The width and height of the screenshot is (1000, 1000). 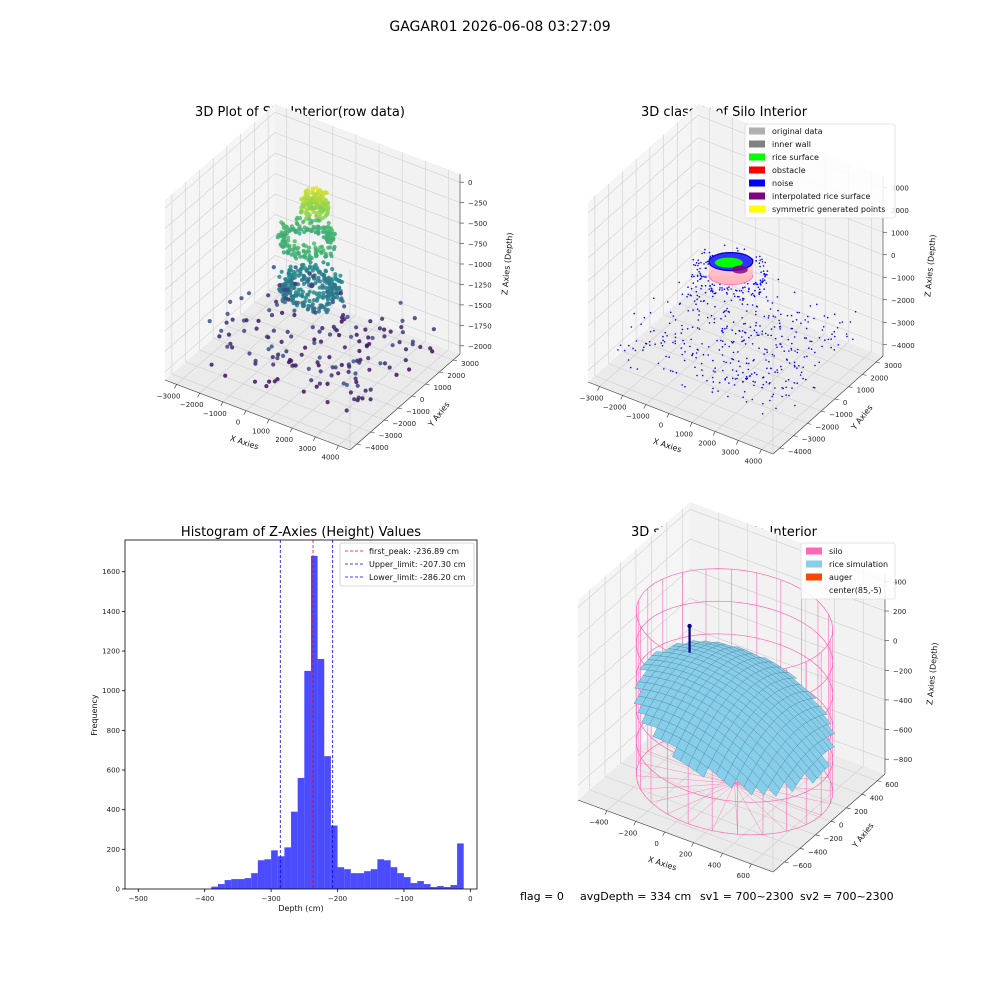 I want to click on legend-label: Lower_limit: -286.20 cm, so click(x=417, y=577).